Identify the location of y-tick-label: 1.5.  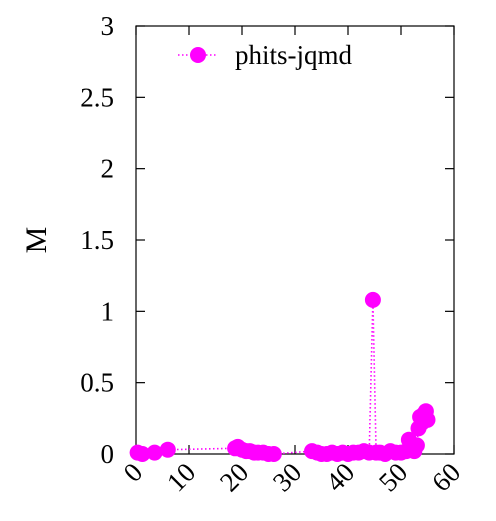
(97, 240).